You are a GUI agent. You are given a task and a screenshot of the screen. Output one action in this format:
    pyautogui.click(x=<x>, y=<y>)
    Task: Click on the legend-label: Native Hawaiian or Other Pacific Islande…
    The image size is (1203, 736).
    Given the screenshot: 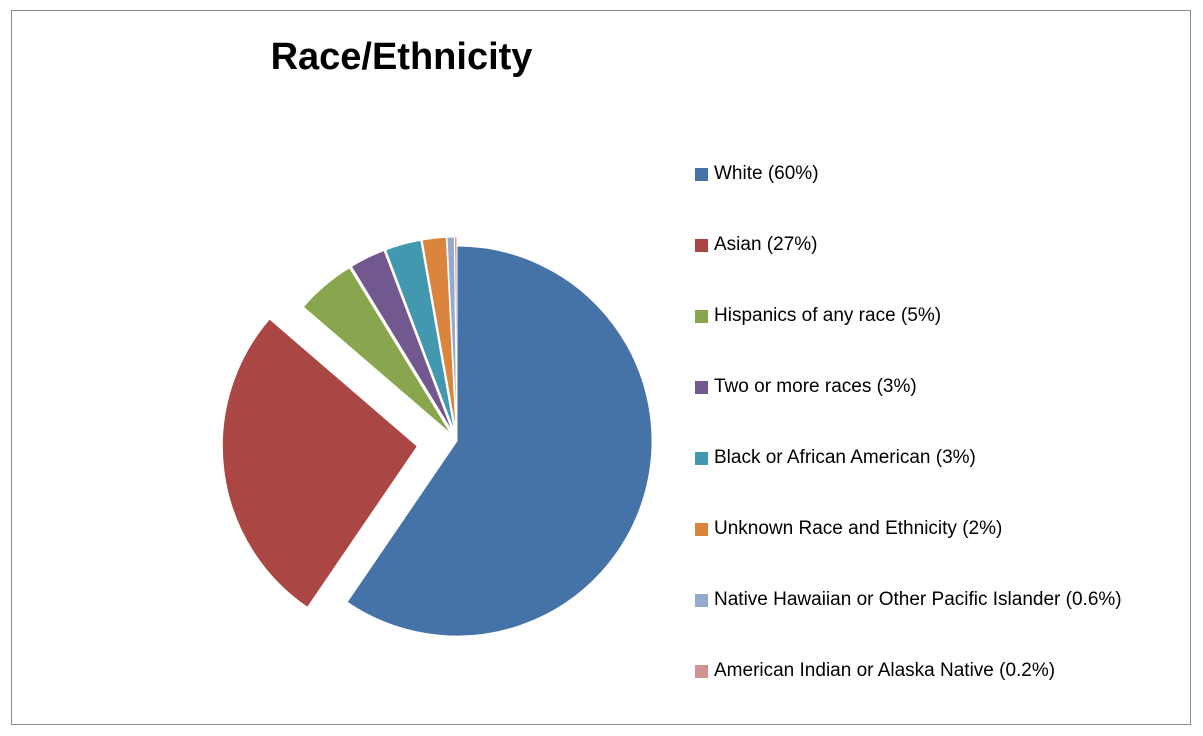 What is the action you would take?
    pyautogui.click(x=918, y=599)
    